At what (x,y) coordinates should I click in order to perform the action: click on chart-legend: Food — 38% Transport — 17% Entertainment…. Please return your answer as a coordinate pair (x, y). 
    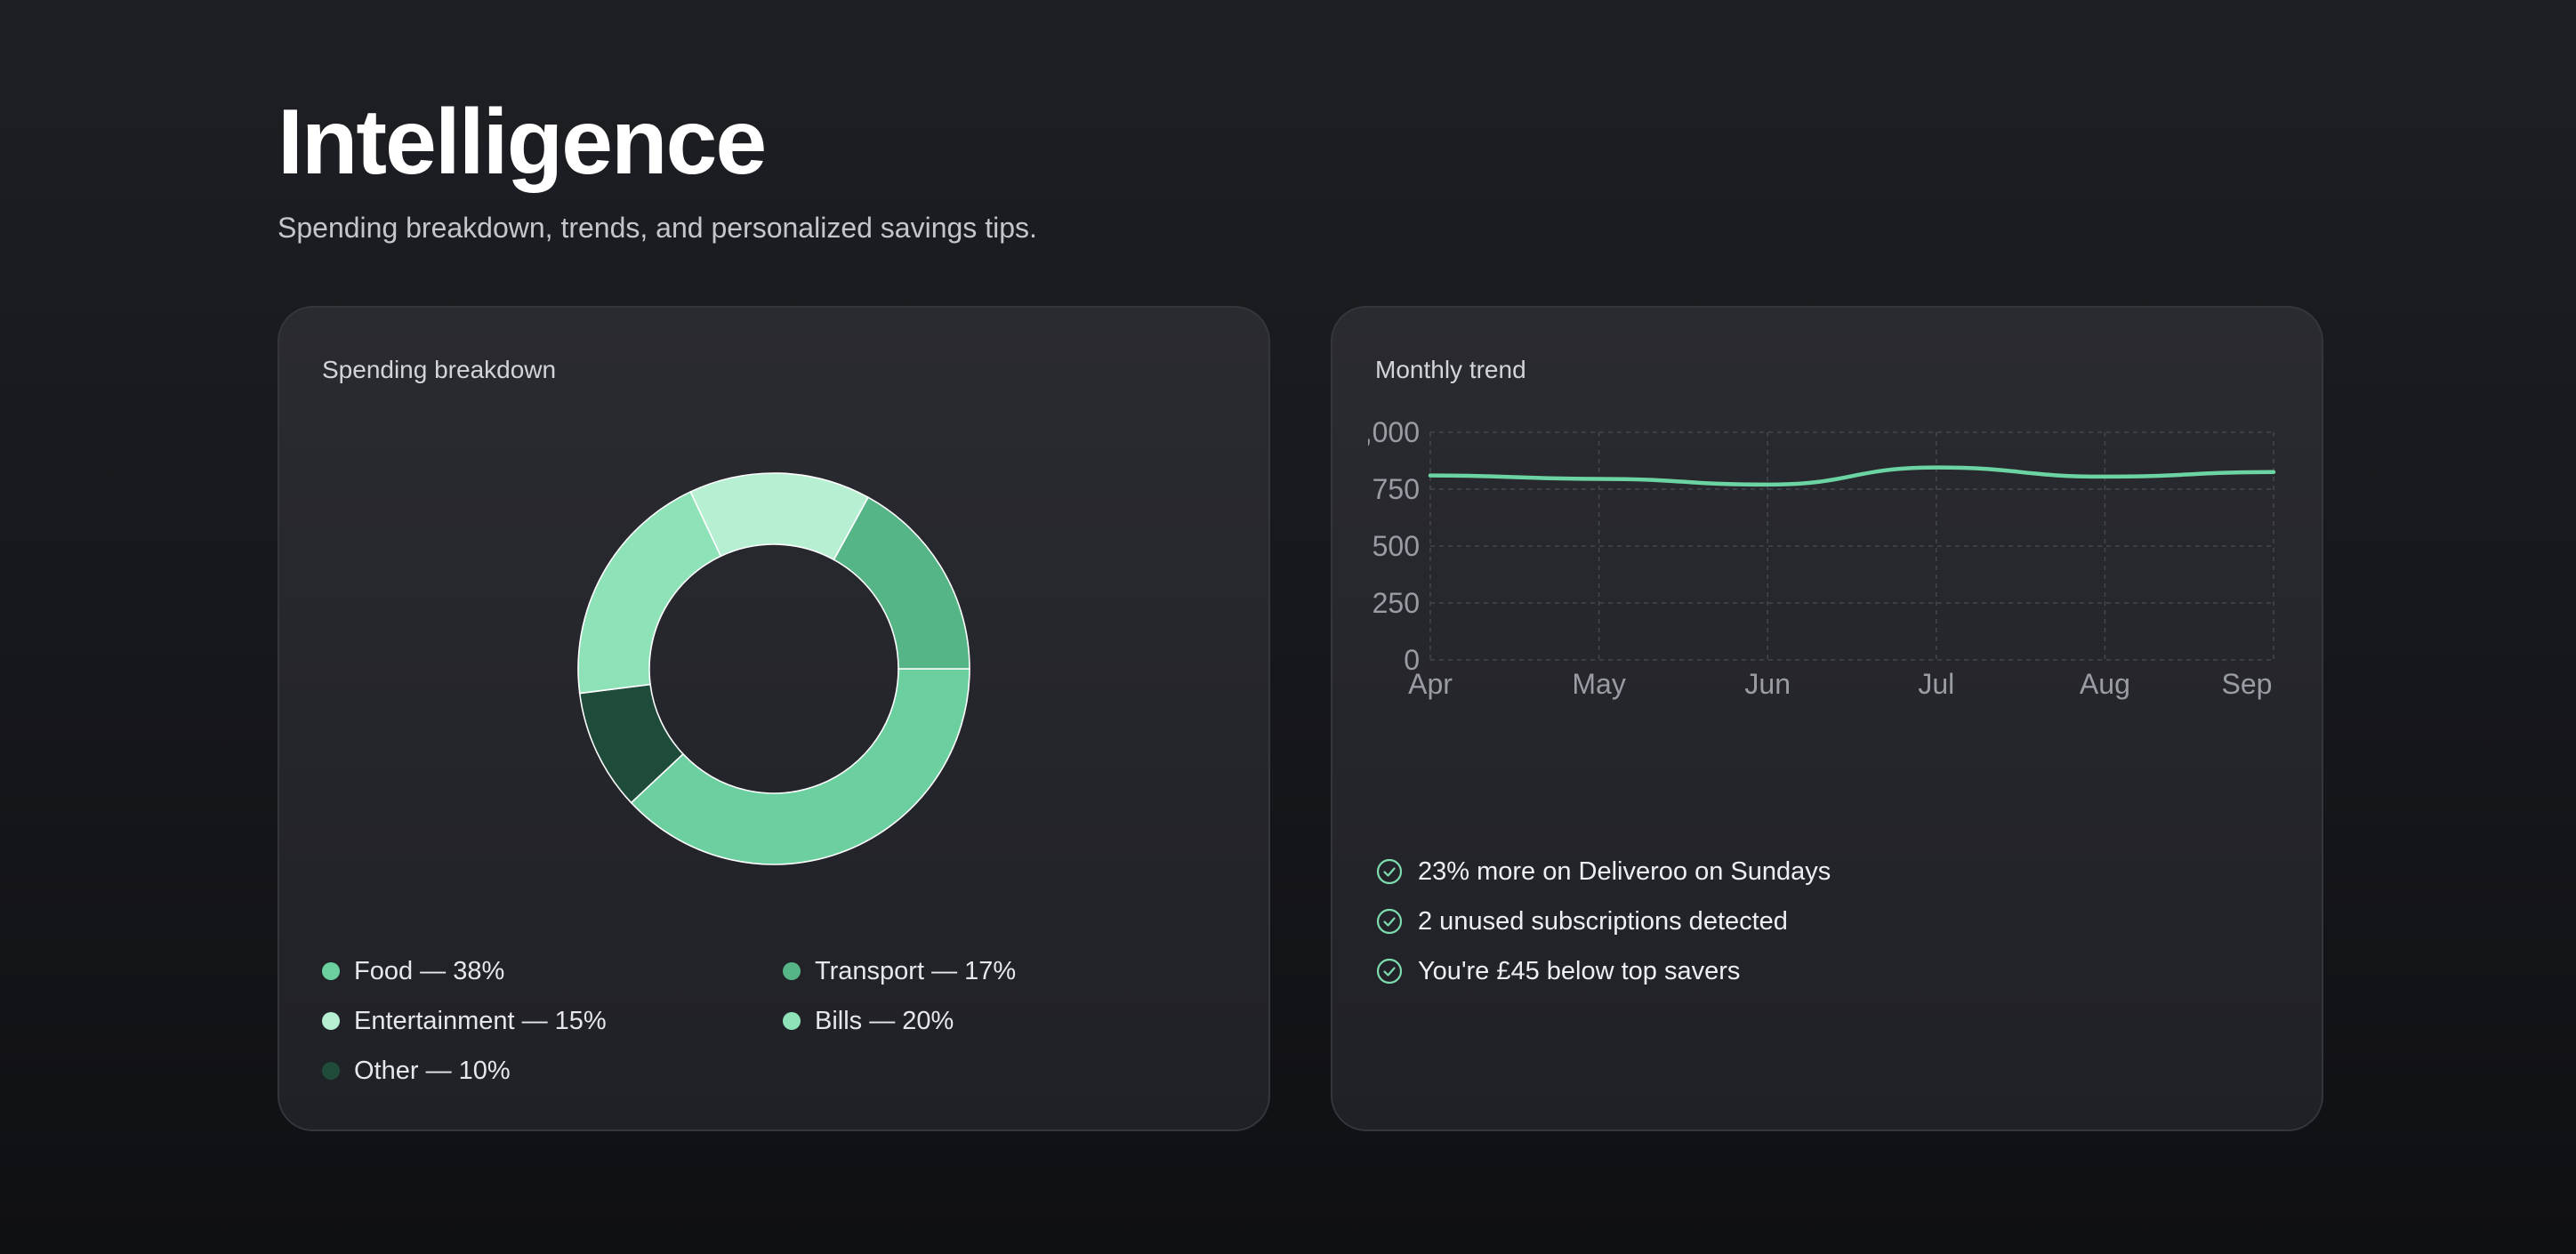
    Looking at the image, I should click on (775, 1021).